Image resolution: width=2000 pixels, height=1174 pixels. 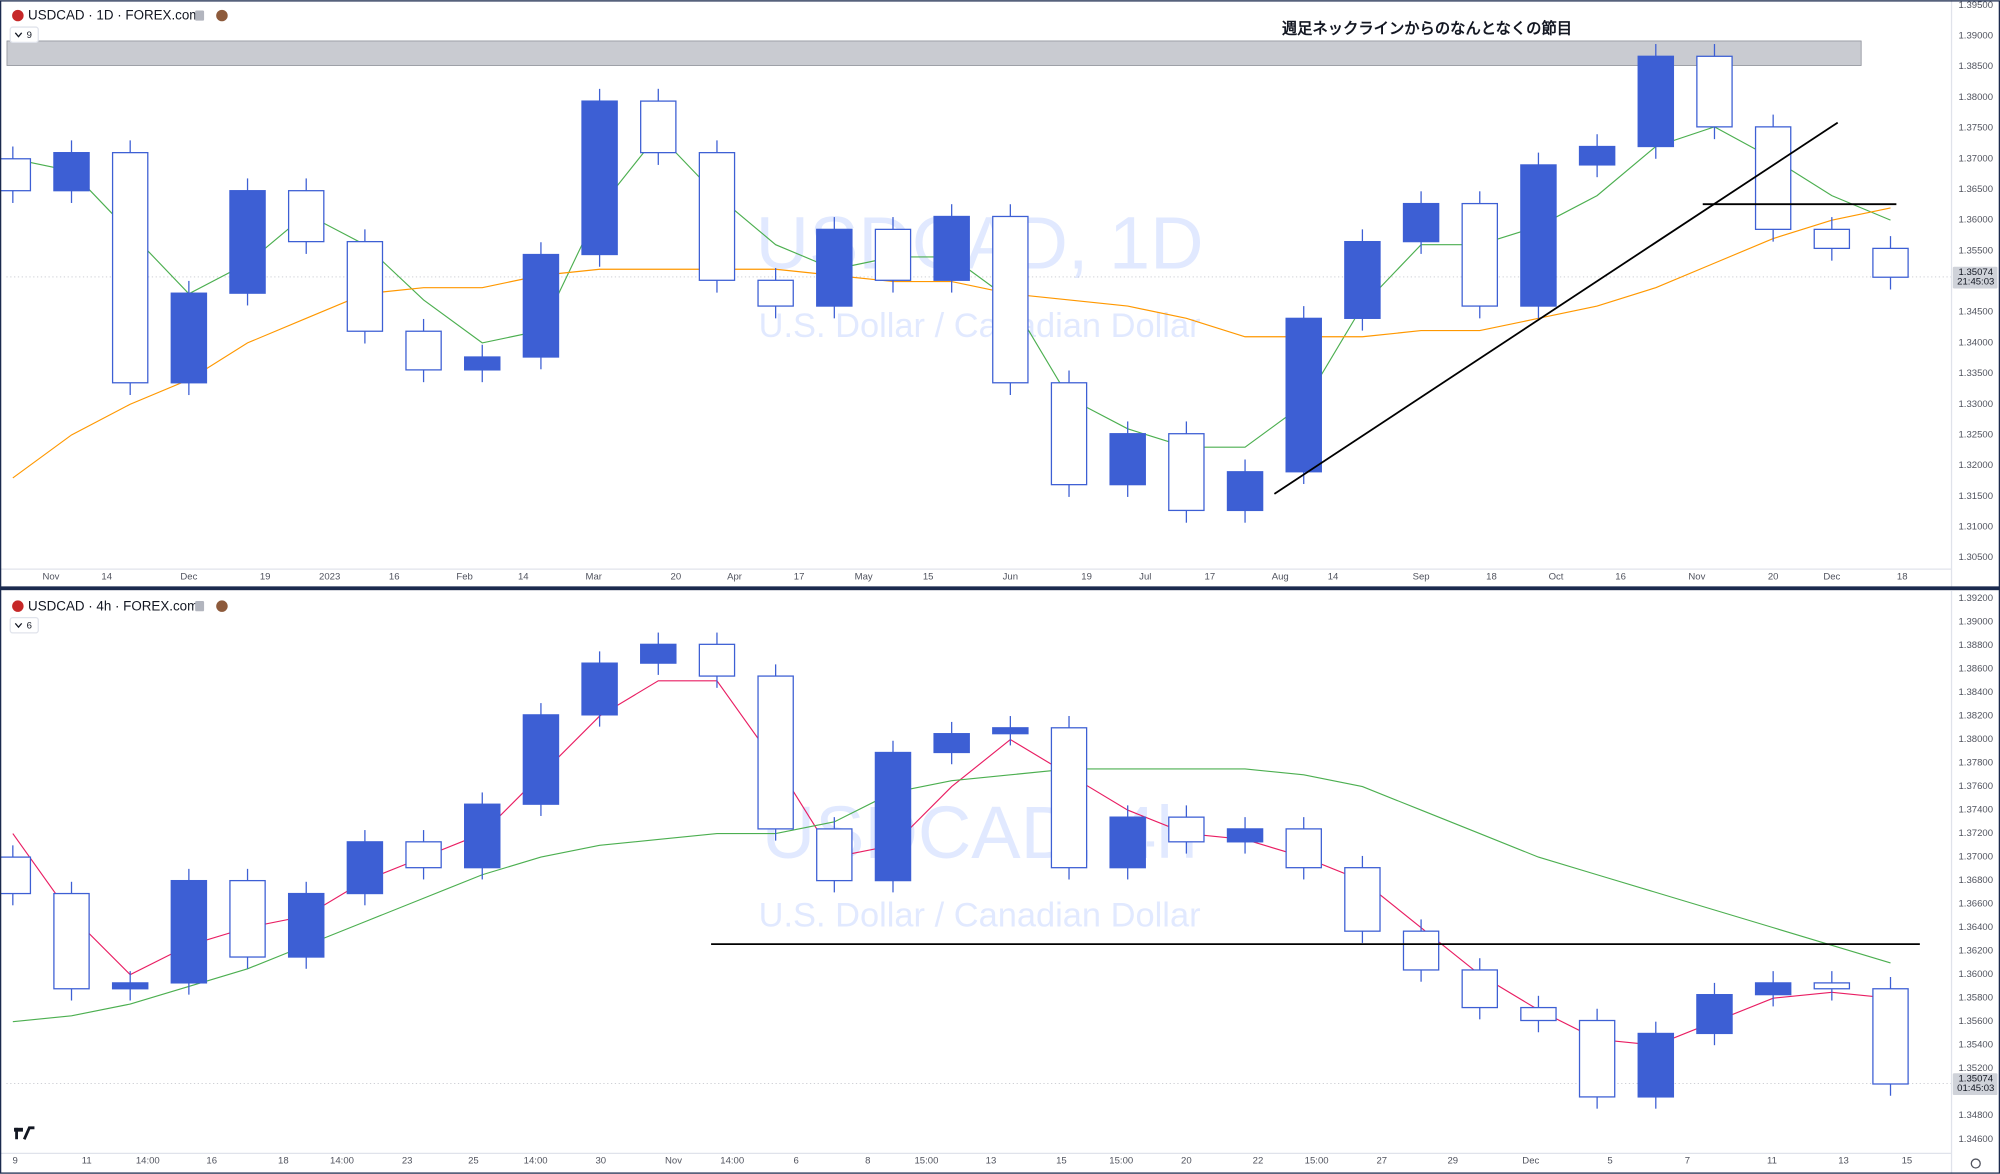 What do you see at coordinates (991, 1161) in the screenshot?
I see `x-tick-label: 13` at bounding box center [991, 1161].